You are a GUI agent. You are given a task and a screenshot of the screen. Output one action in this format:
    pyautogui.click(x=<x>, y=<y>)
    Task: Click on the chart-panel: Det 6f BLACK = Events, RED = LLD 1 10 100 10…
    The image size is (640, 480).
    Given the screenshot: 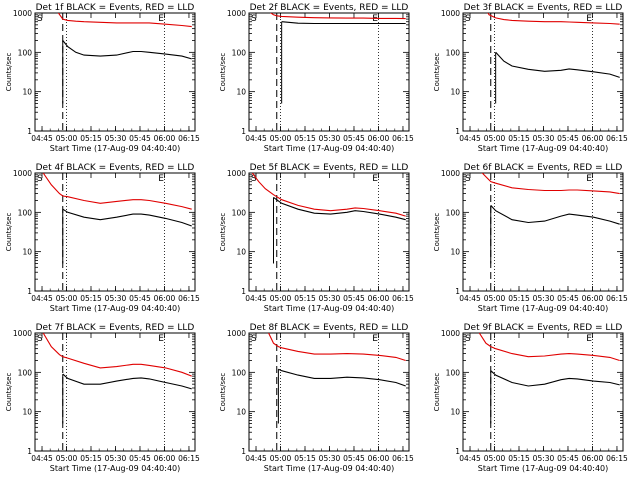 What is the action you would take?
    pyautogui.click(x=530, y=238)
    